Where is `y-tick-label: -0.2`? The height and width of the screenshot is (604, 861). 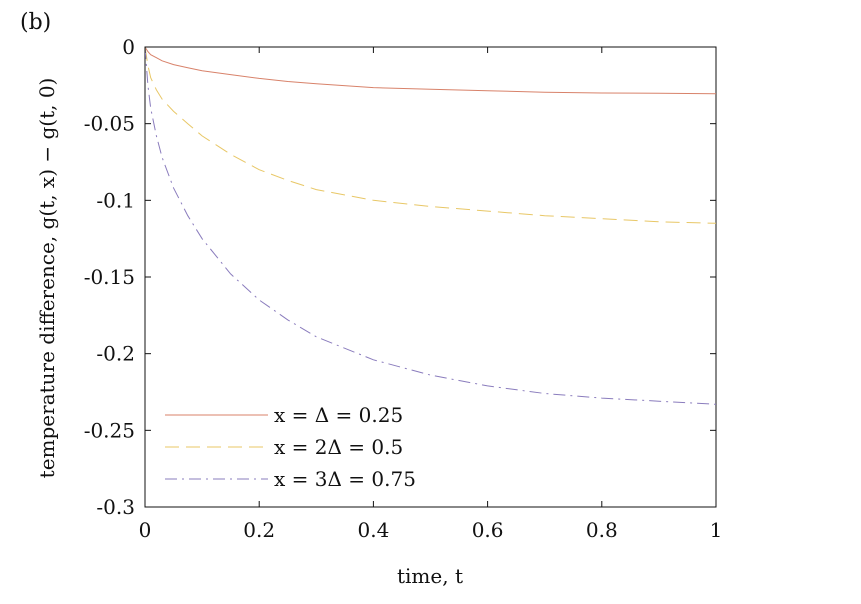 y-tick-label: -0.2 is located at coordinates (115, 354).